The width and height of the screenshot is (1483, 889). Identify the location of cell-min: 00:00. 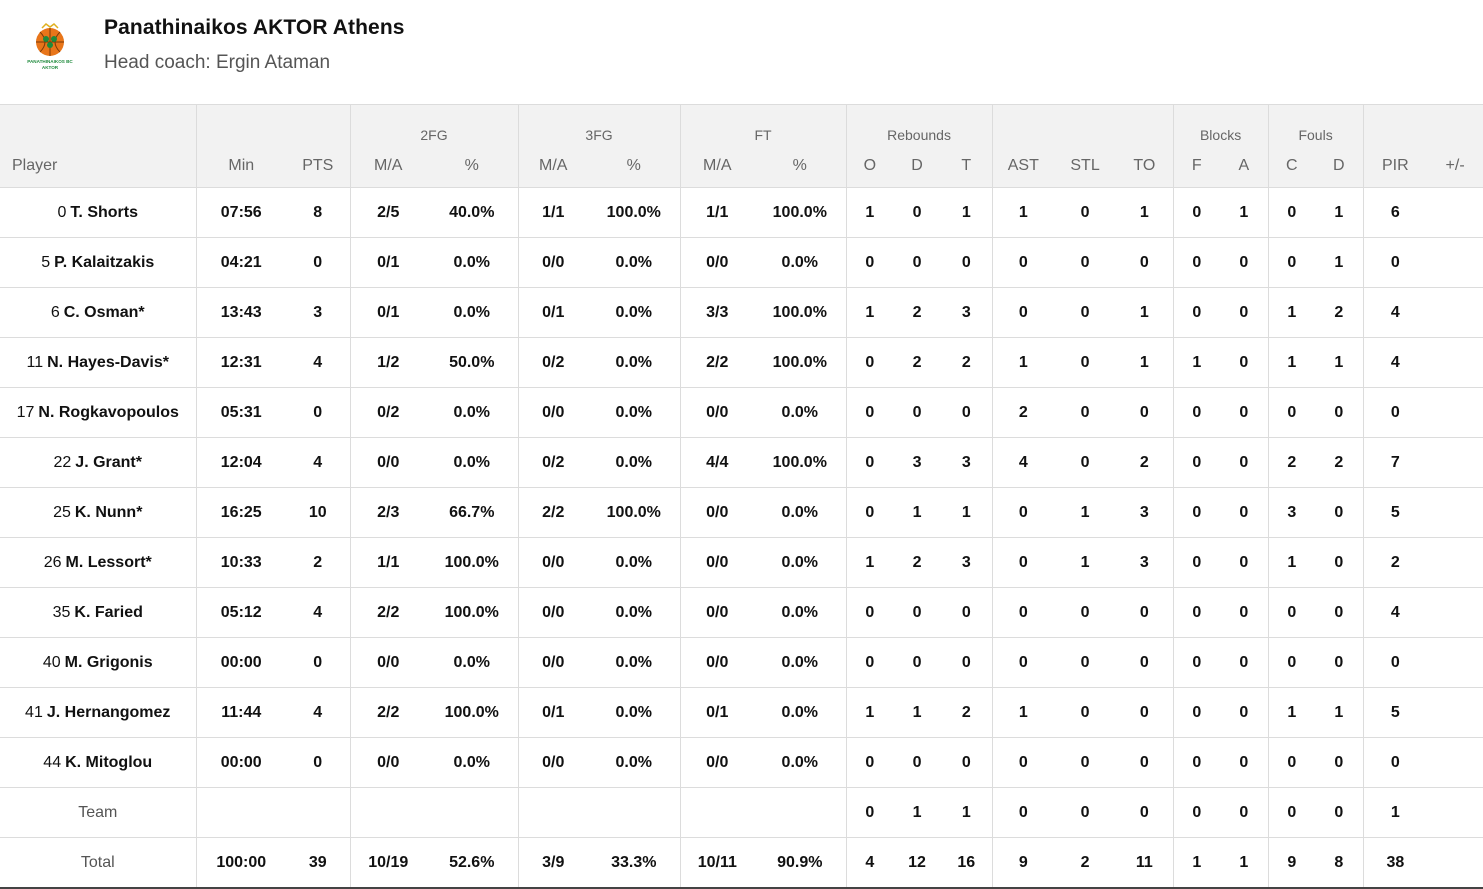
(240, 662).